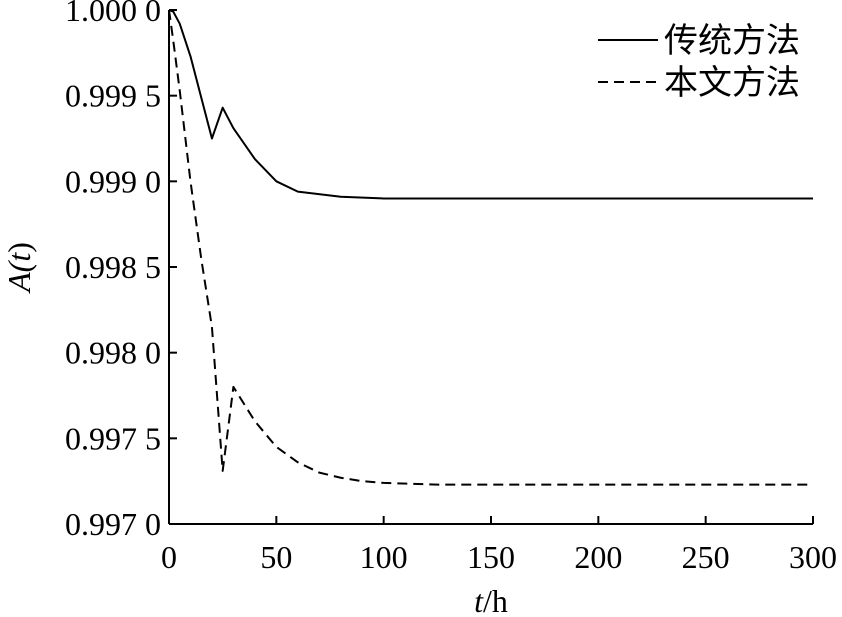 The width and height of the screenshot is (842, 617). What do you see at coordinates (732, 83) in the screenshot?
I see `legend-label-proposed: 本文方法` at bounding box center [732, 83].